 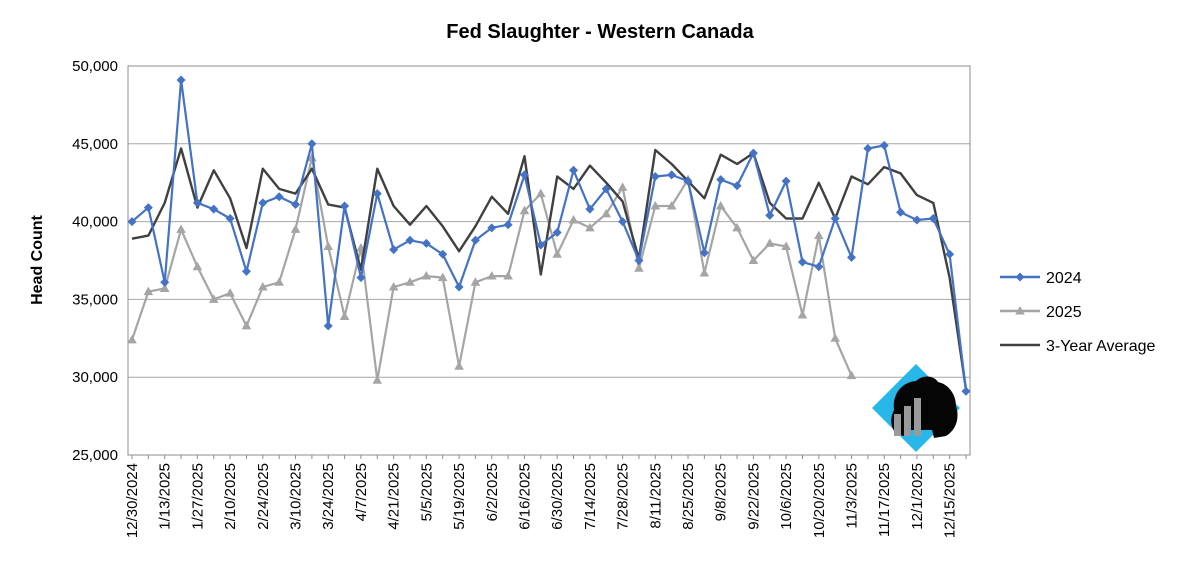 What do you see at coordinates (753, 496) in the screenshot?
I see `x-tick-label: 9/22/2025` at bounding box center [753, 496].